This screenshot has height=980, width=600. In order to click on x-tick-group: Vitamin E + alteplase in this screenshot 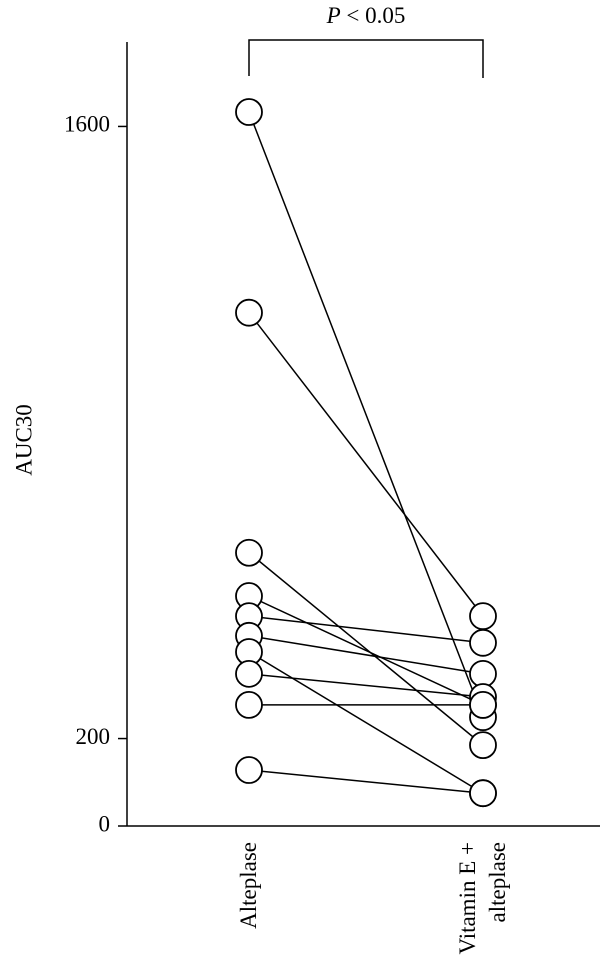, I will do `click(482, 898)`.